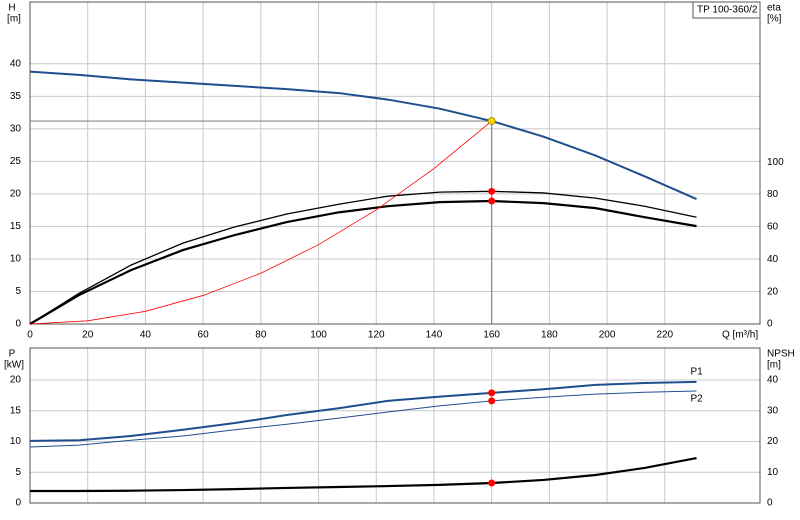 The width and height of the screenshot is (800, 520). Describe the element at coordinates (491, 335) in the screenshot. I see `x-tick-label: 160` at that location.